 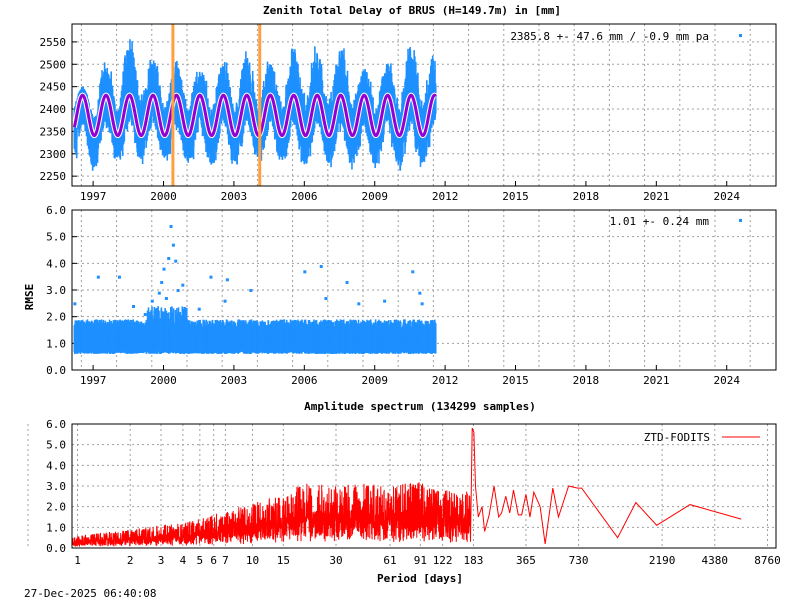 I want to click on x-tick-label: 2003, so click(x=234, y=380).